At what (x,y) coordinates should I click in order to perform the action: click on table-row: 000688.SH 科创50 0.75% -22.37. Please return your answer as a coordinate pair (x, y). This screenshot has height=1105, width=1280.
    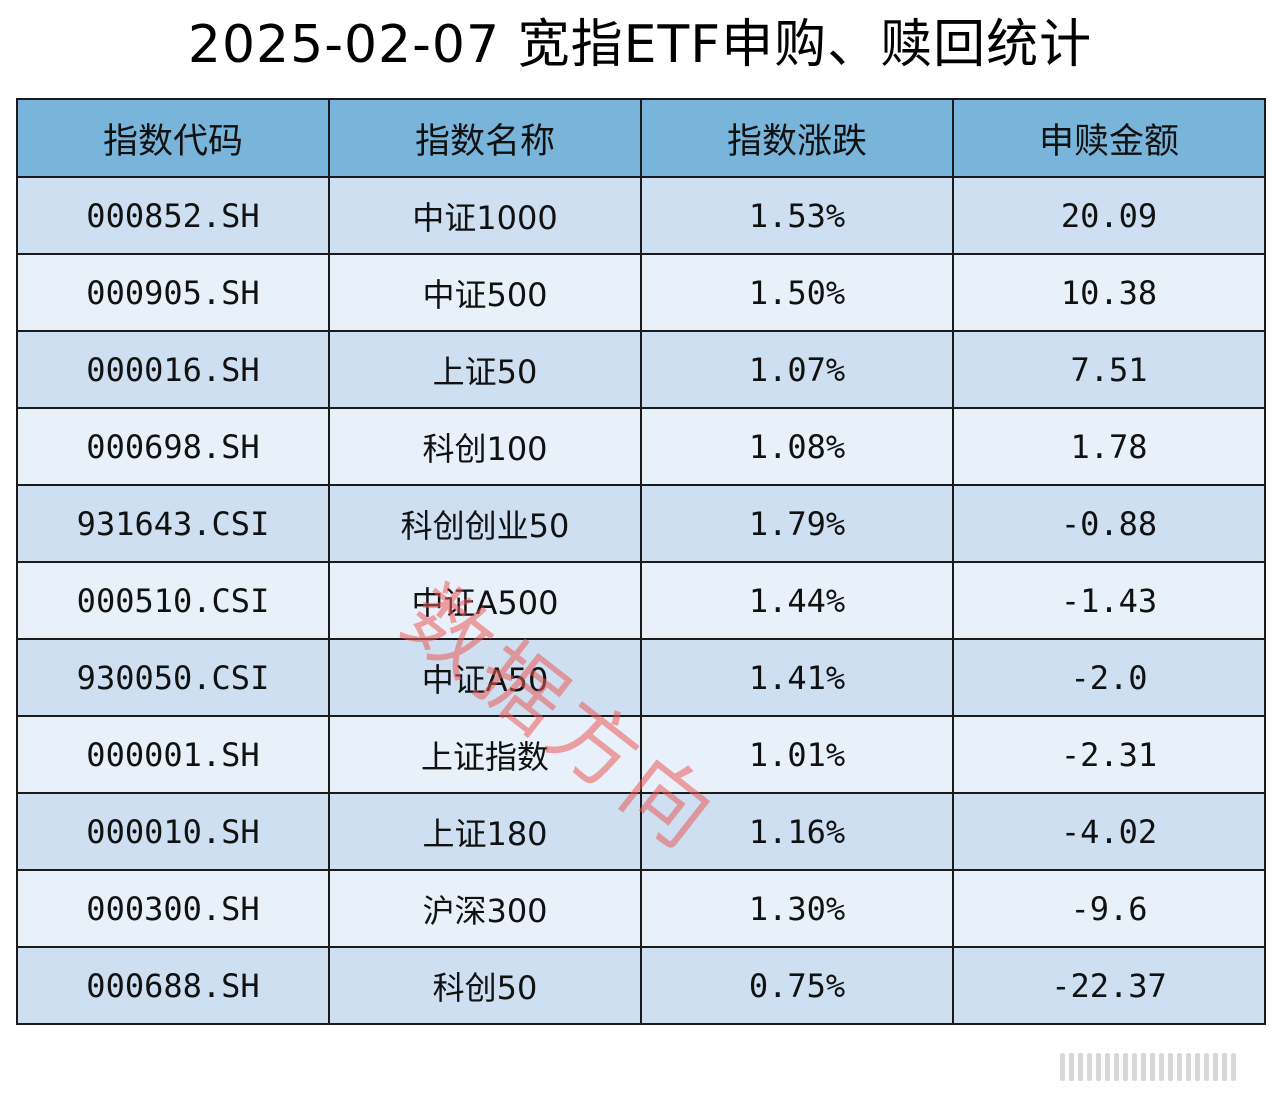
    Looking at the image, I should click on (641, 985).